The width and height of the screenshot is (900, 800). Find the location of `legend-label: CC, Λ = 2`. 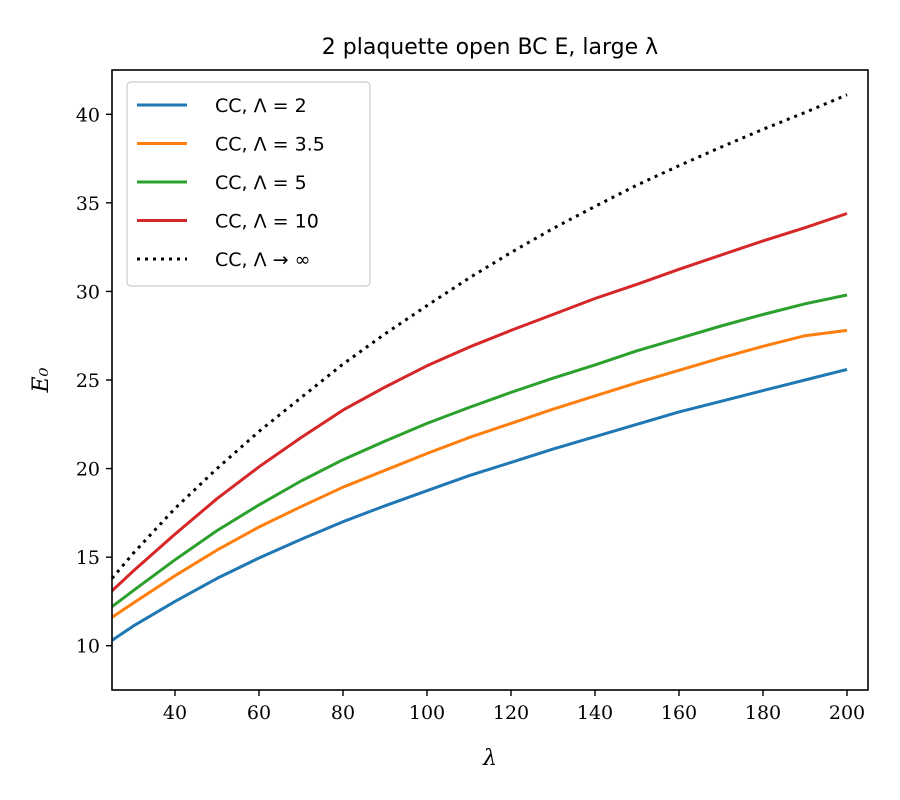

legend-label: CC, Λ = 2 is located at coordinates (261, 106).